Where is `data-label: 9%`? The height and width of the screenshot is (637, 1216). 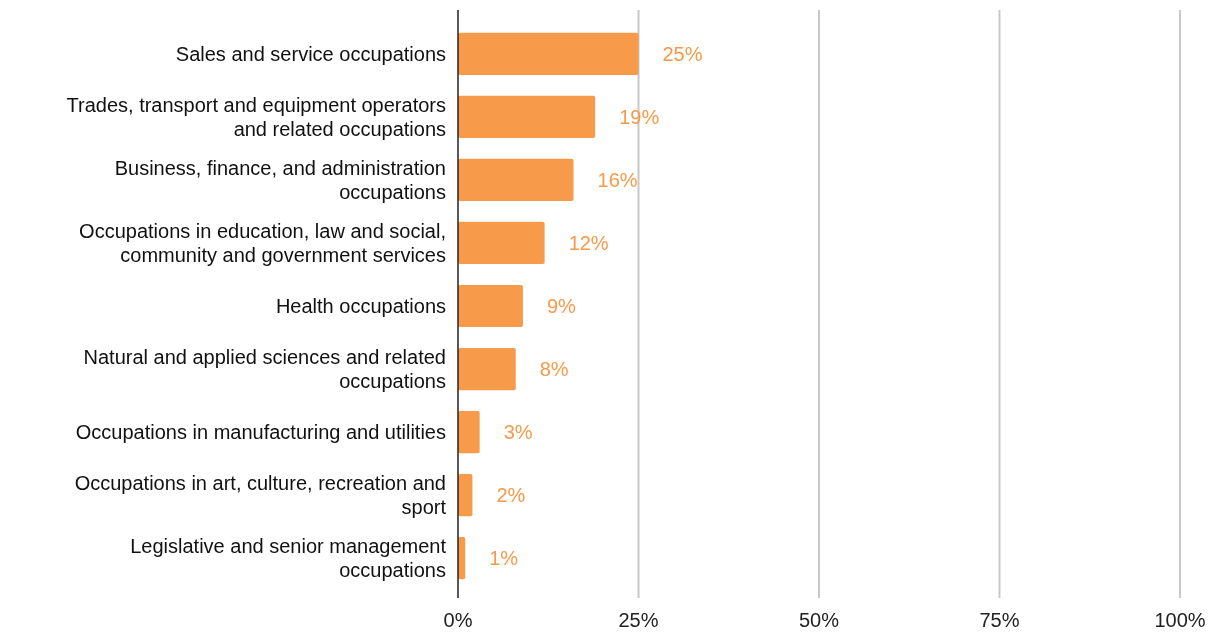 data-label: 9% is located at coordinates (561, 306).